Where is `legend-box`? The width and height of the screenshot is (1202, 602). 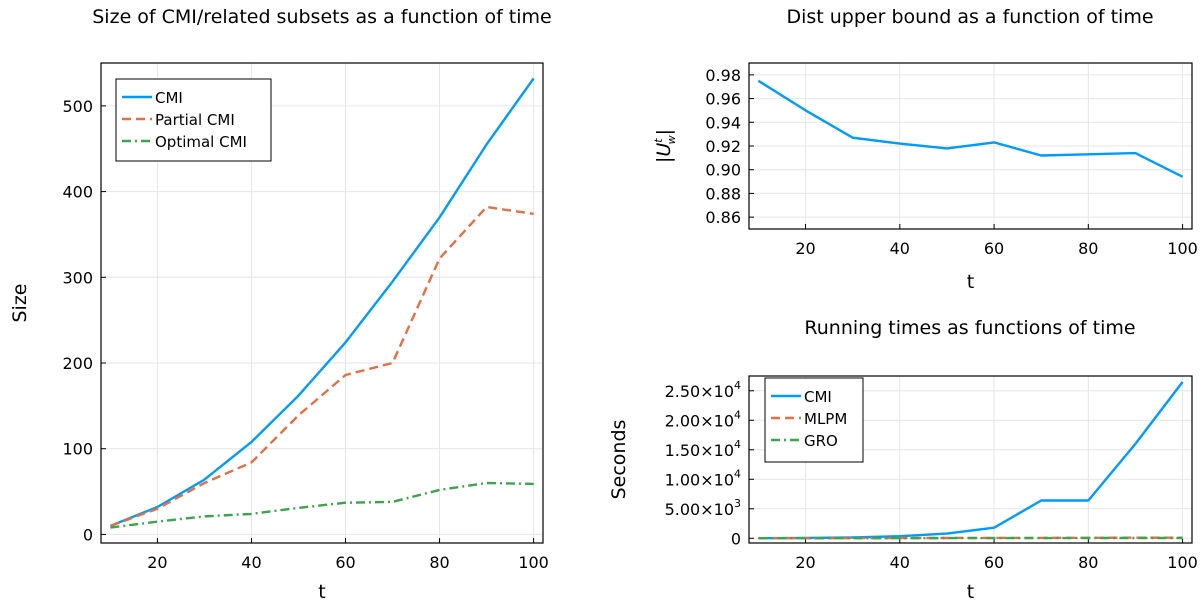
legend-box is located at coordinates (814, 420).